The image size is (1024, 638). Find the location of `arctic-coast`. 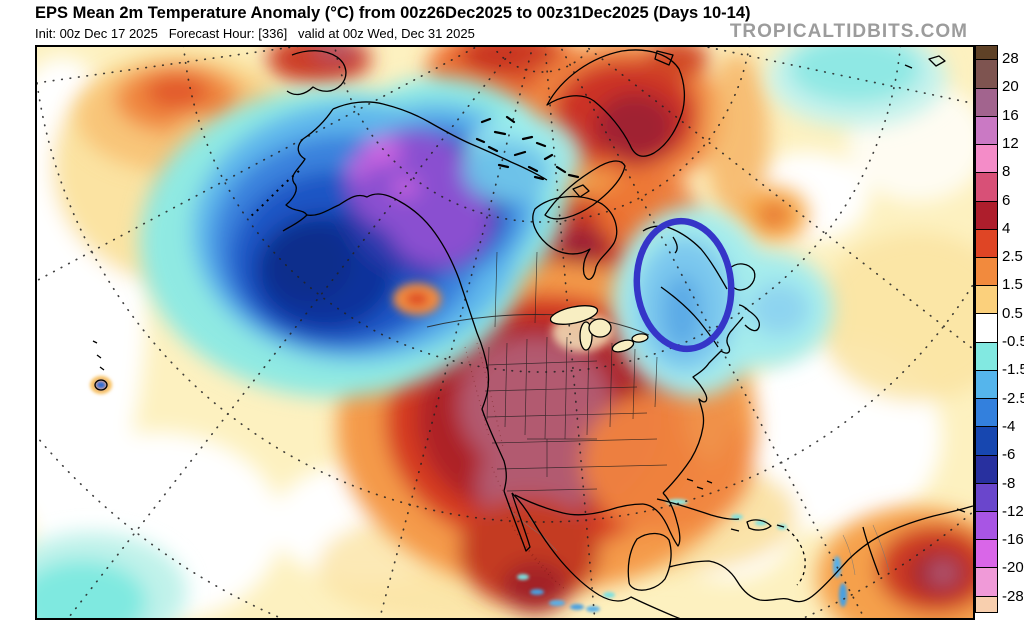

arctic-coast is located at coordinates (440, 141).